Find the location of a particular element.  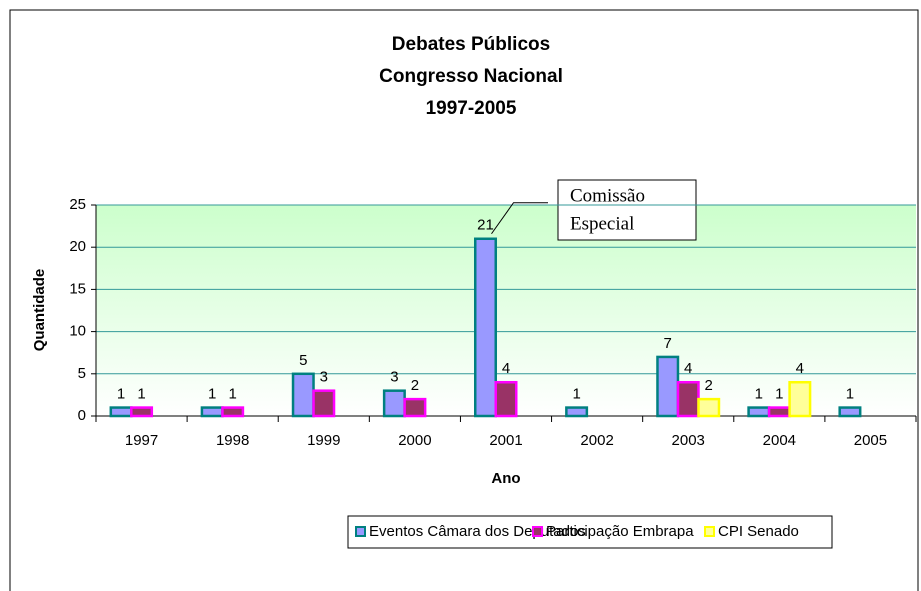

y-tick-label: 15 is located at coordinates (77, 288).